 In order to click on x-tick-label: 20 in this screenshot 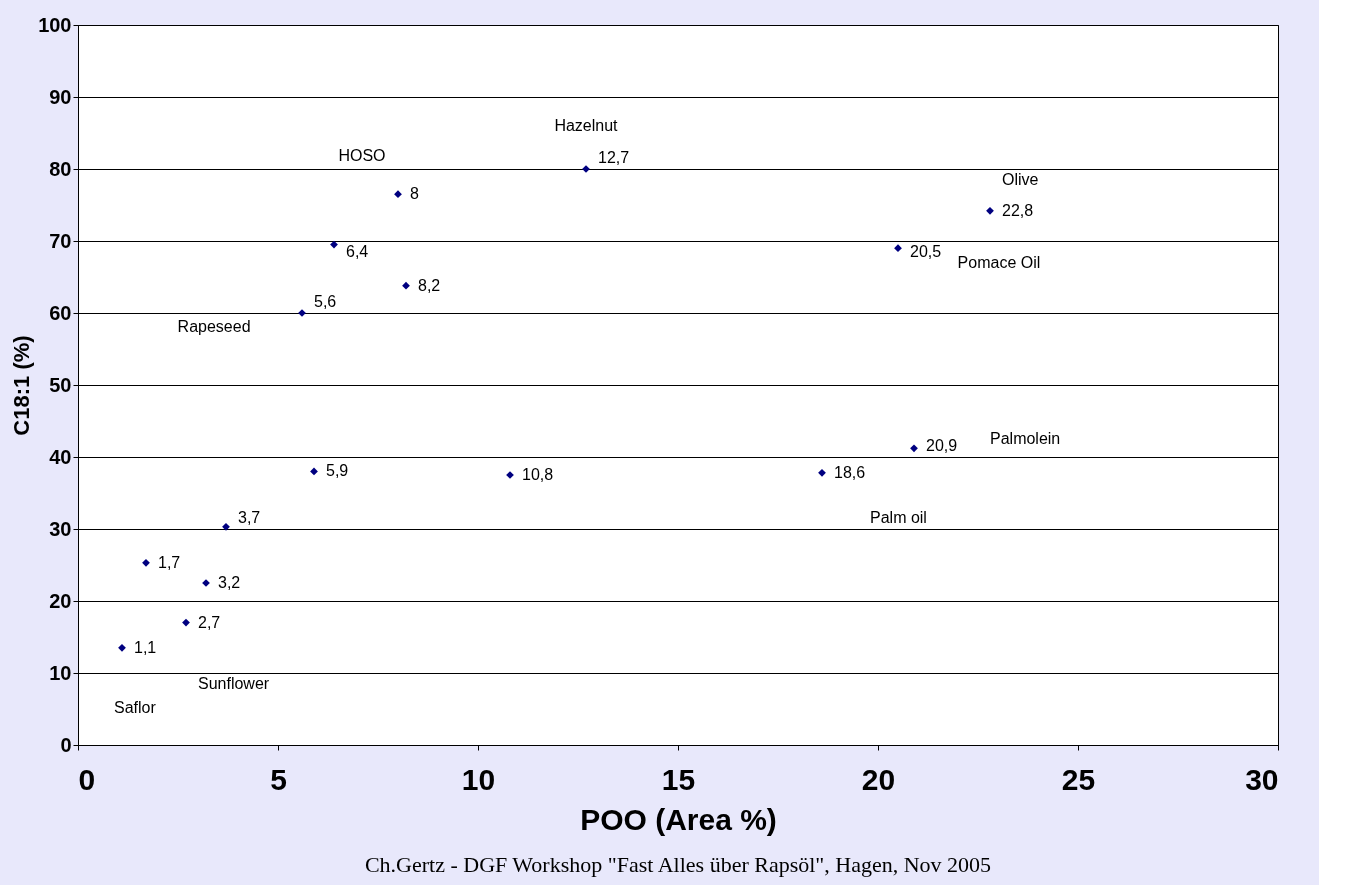, I will do `click(878, 779)`.